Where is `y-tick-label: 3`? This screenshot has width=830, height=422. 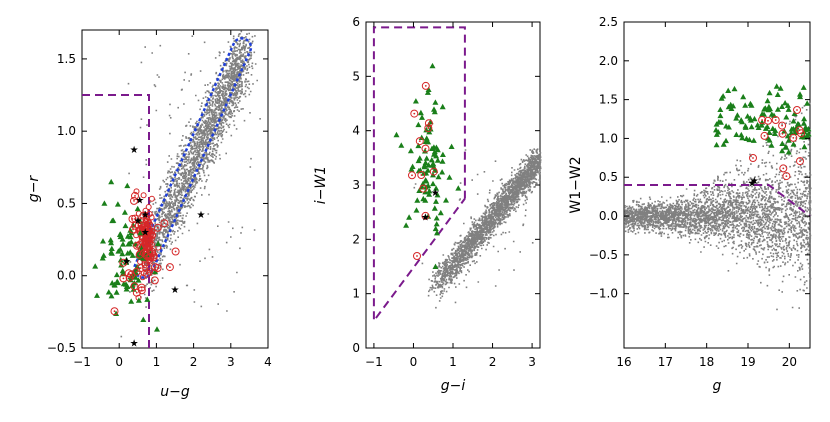 y-tick-label: 3 is located at coordinates (356, 185).